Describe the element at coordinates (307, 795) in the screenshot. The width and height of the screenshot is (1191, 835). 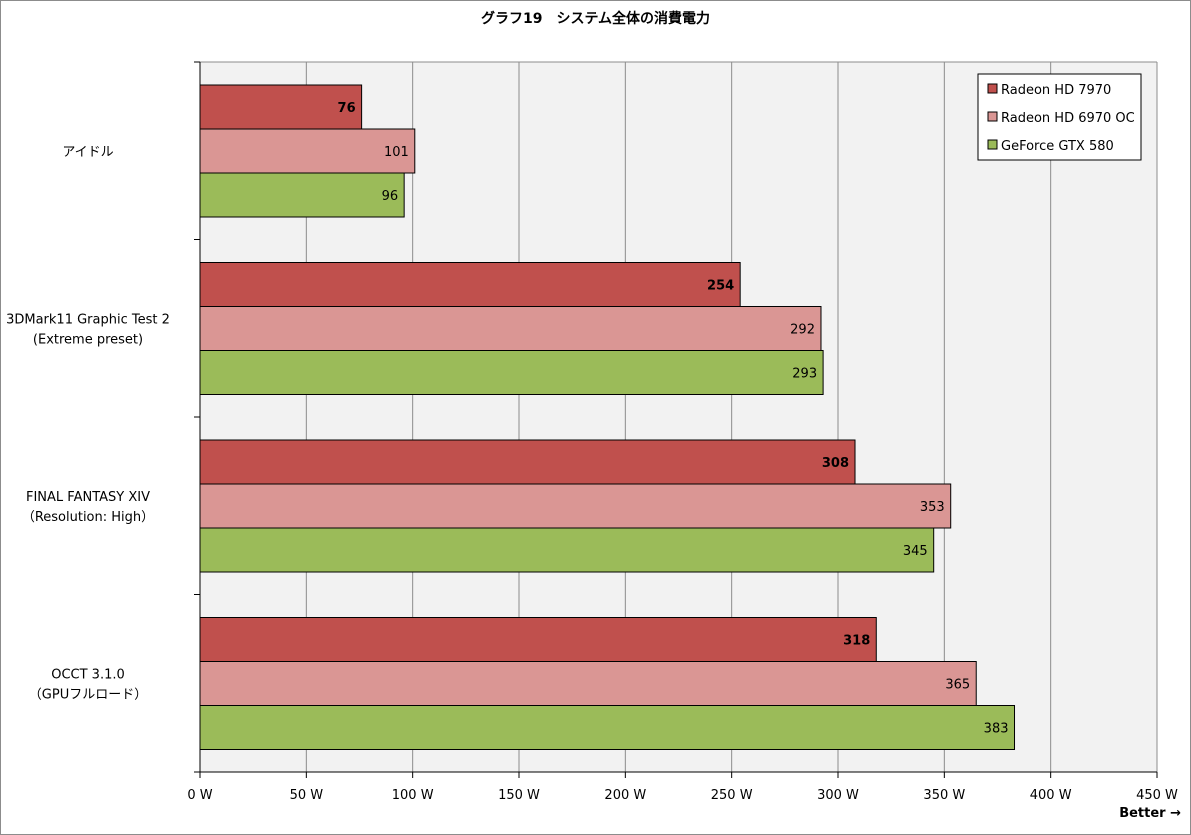
I see `x-tick-label: 50 W` at that location.